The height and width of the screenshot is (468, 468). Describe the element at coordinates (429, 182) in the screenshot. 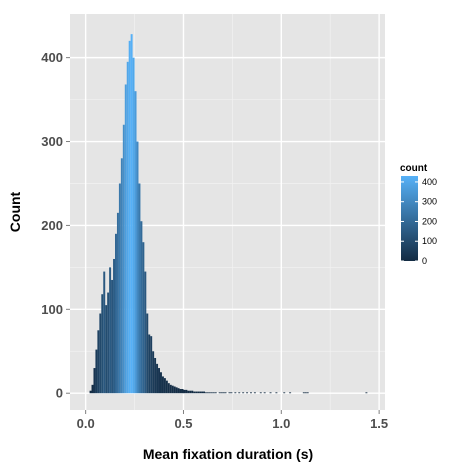

I see `legend-tick-label: 400` at that location.